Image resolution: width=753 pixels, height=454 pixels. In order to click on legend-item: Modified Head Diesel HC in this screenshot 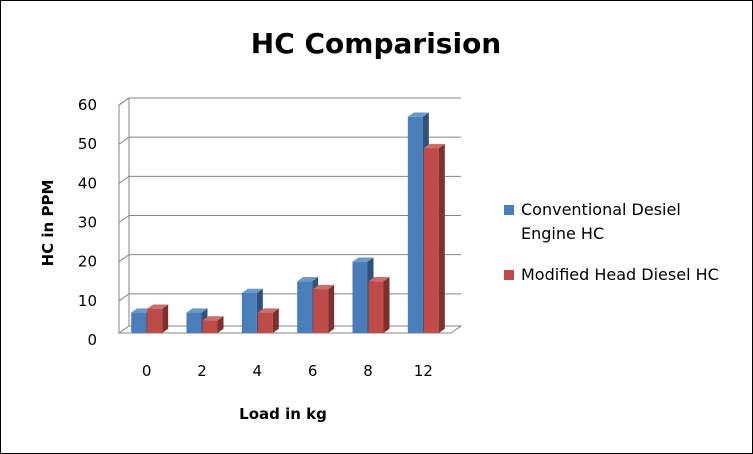, I will do `click(611, 274)`.